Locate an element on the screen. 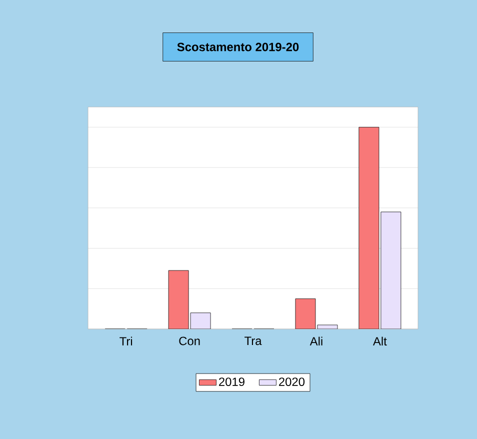 This screenshot has height=439, width=477. x-tick-label: Tri is located at coordinates (126, 341).